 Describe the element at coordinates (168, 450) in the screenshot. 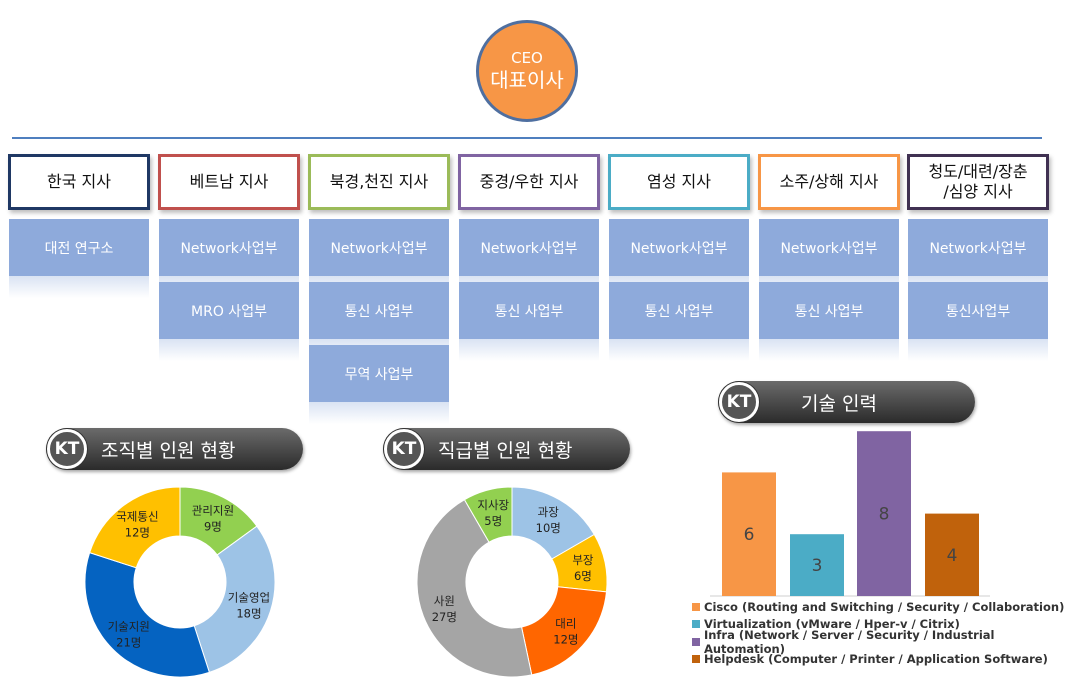

I see `org-staff-title: 조직별 인원 현황` at that location.